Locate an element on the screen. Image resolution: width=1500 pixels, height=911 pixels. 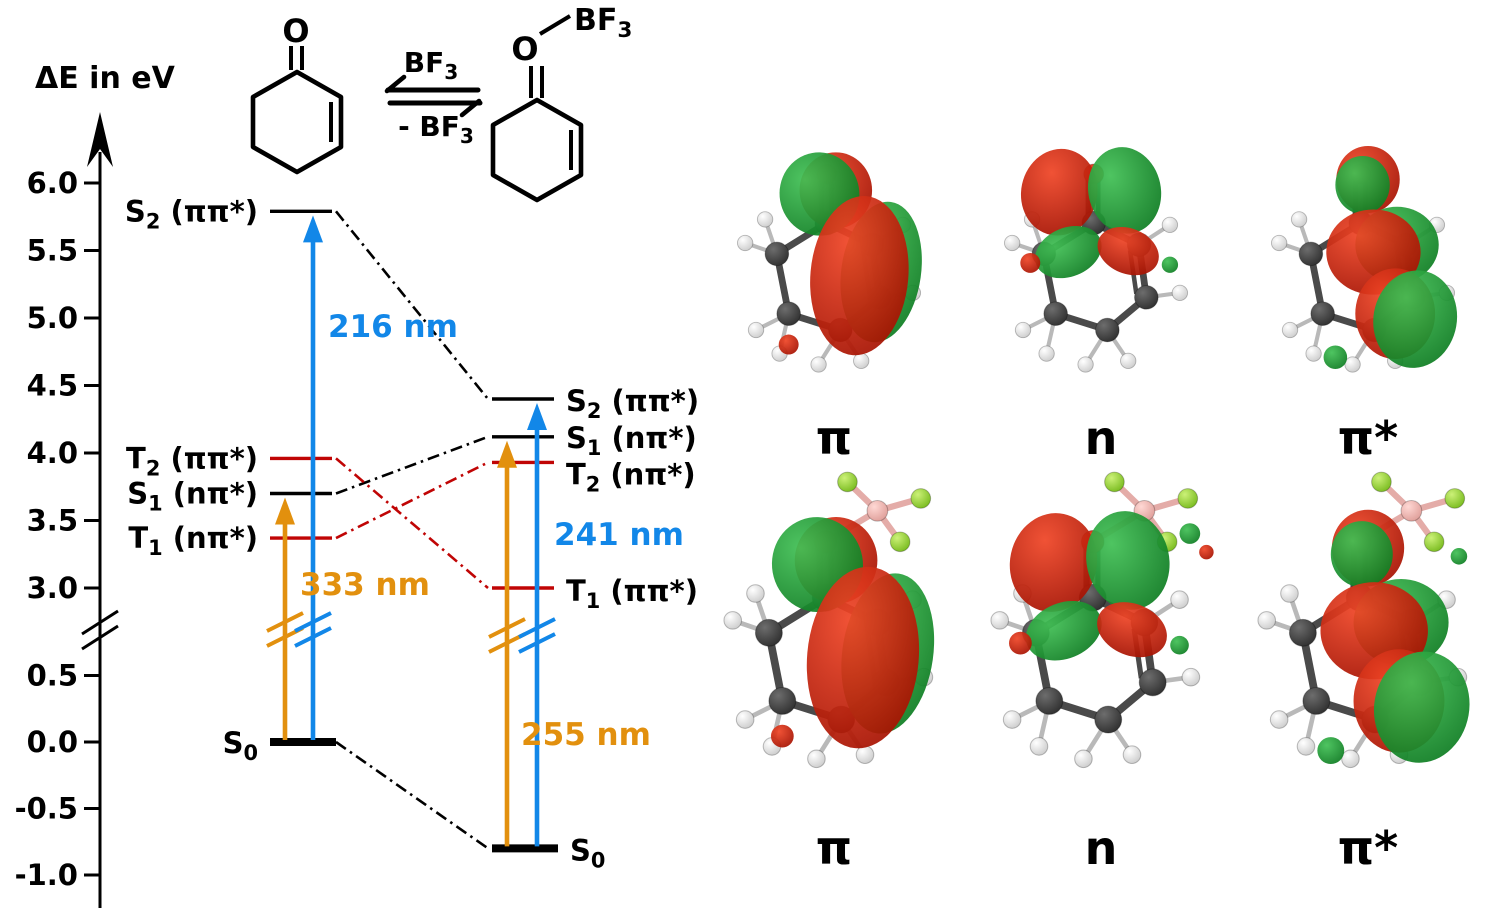
orbital-cell: π is located at coordinates (834, 299).